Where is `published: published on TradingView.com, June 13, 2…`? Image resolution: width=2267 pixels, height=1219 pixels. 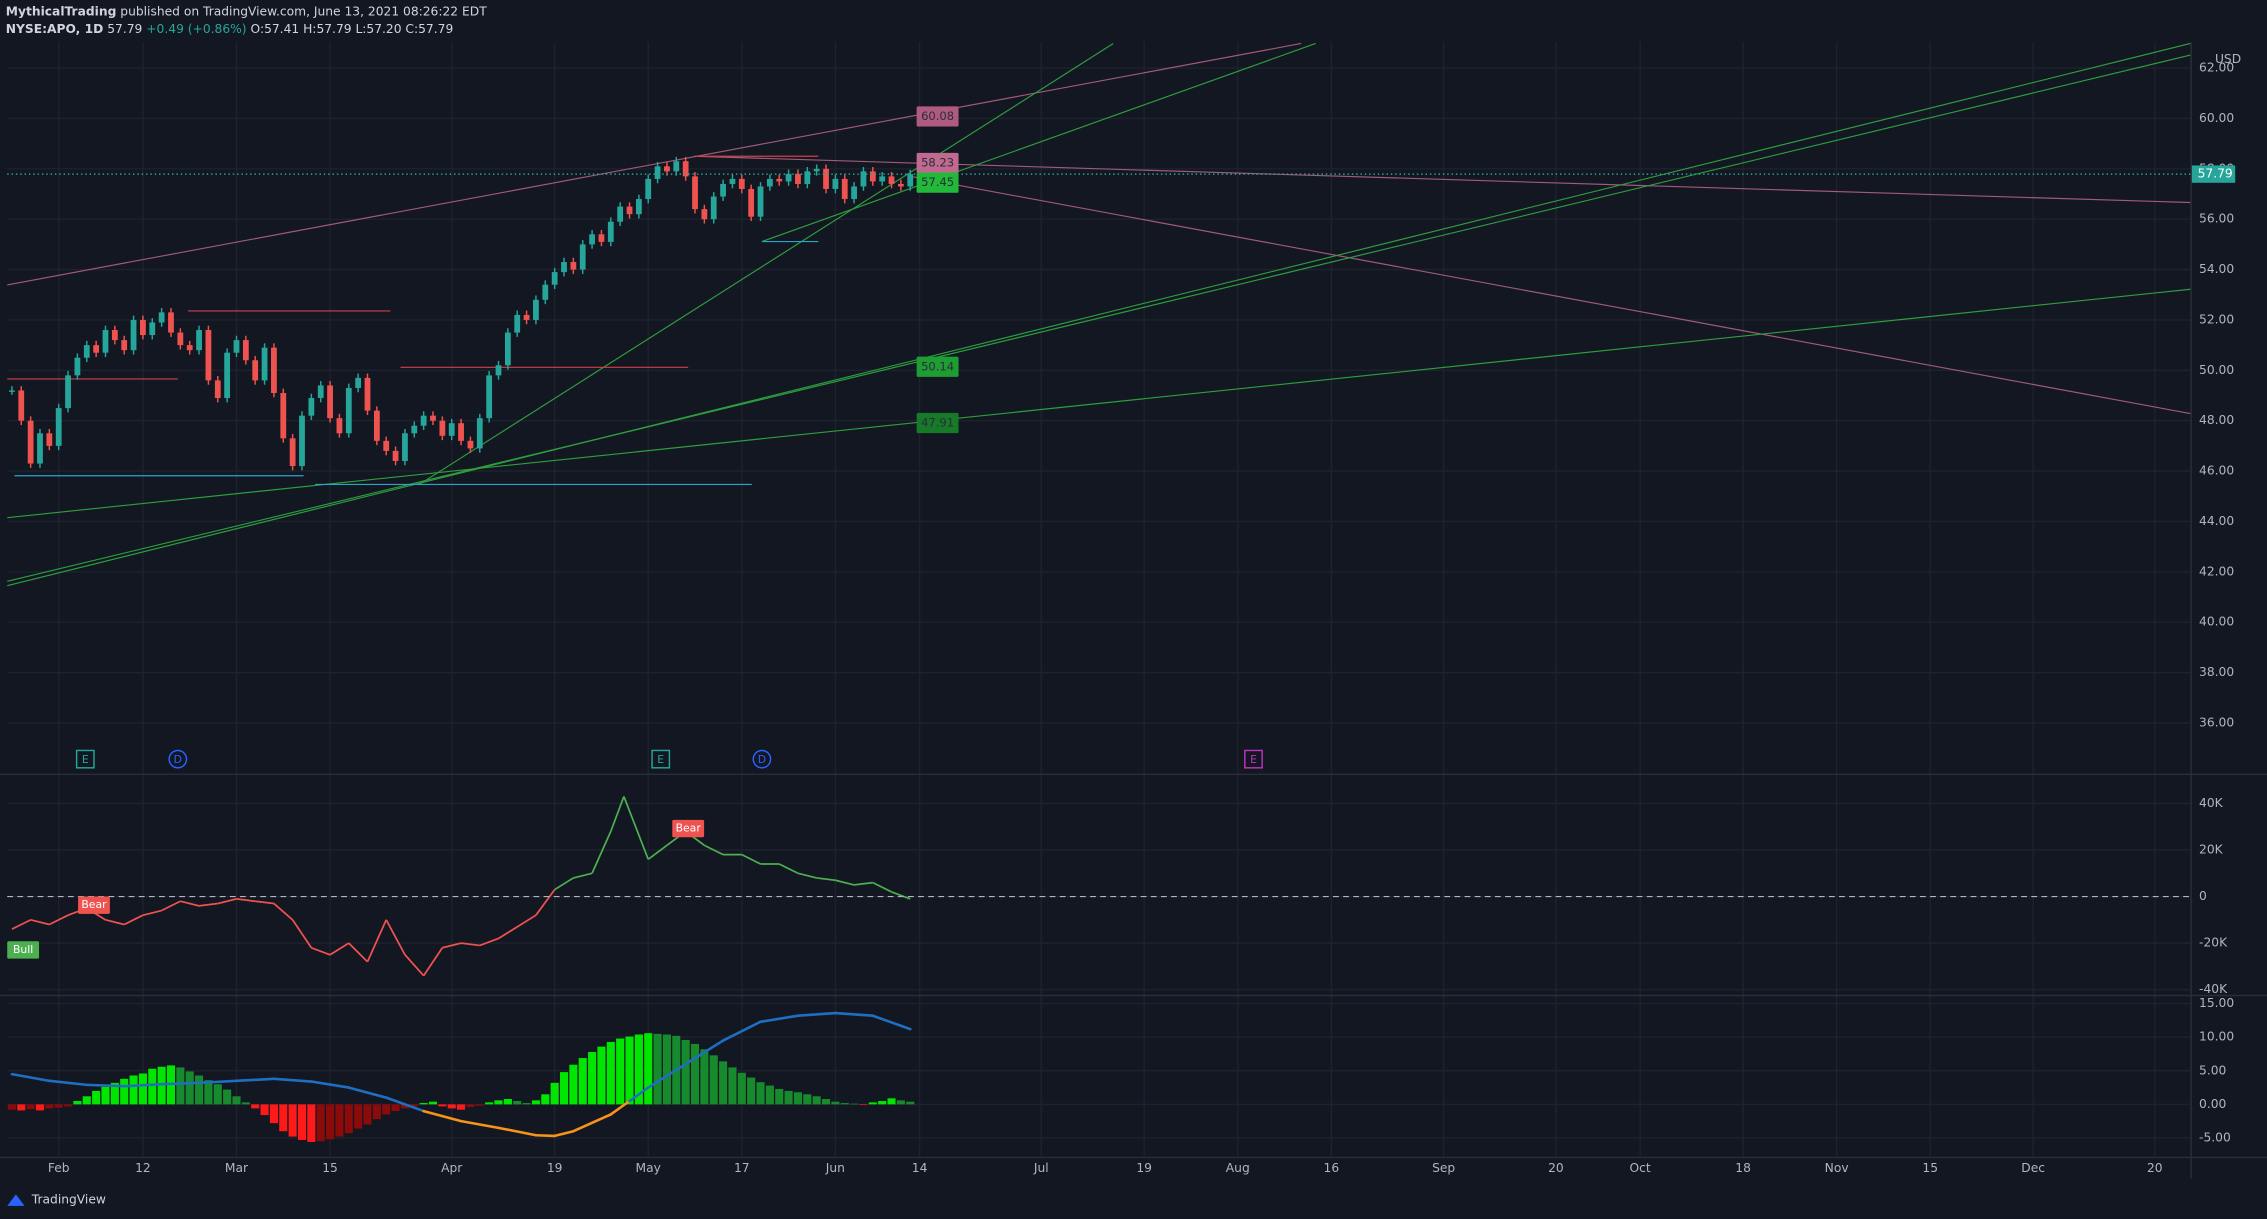
published: published on TradingView.com, June 13, 2… is located at coordinates (303, 11).